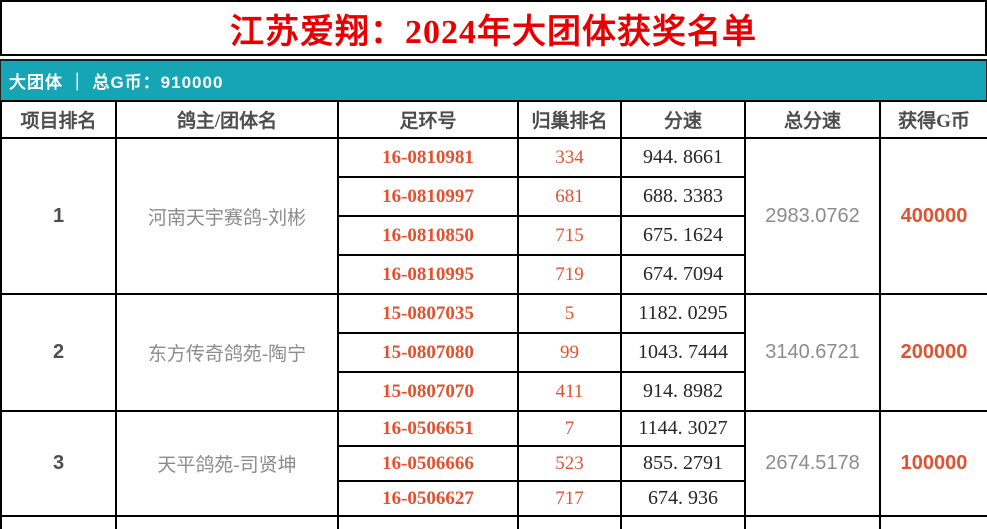 The height and width of the screenshot is (529, 987). What do you see at coordinates (683, 274) in the screenshot?
I see `speed-cell: 674. 7094` at bounding box center [683, 274].